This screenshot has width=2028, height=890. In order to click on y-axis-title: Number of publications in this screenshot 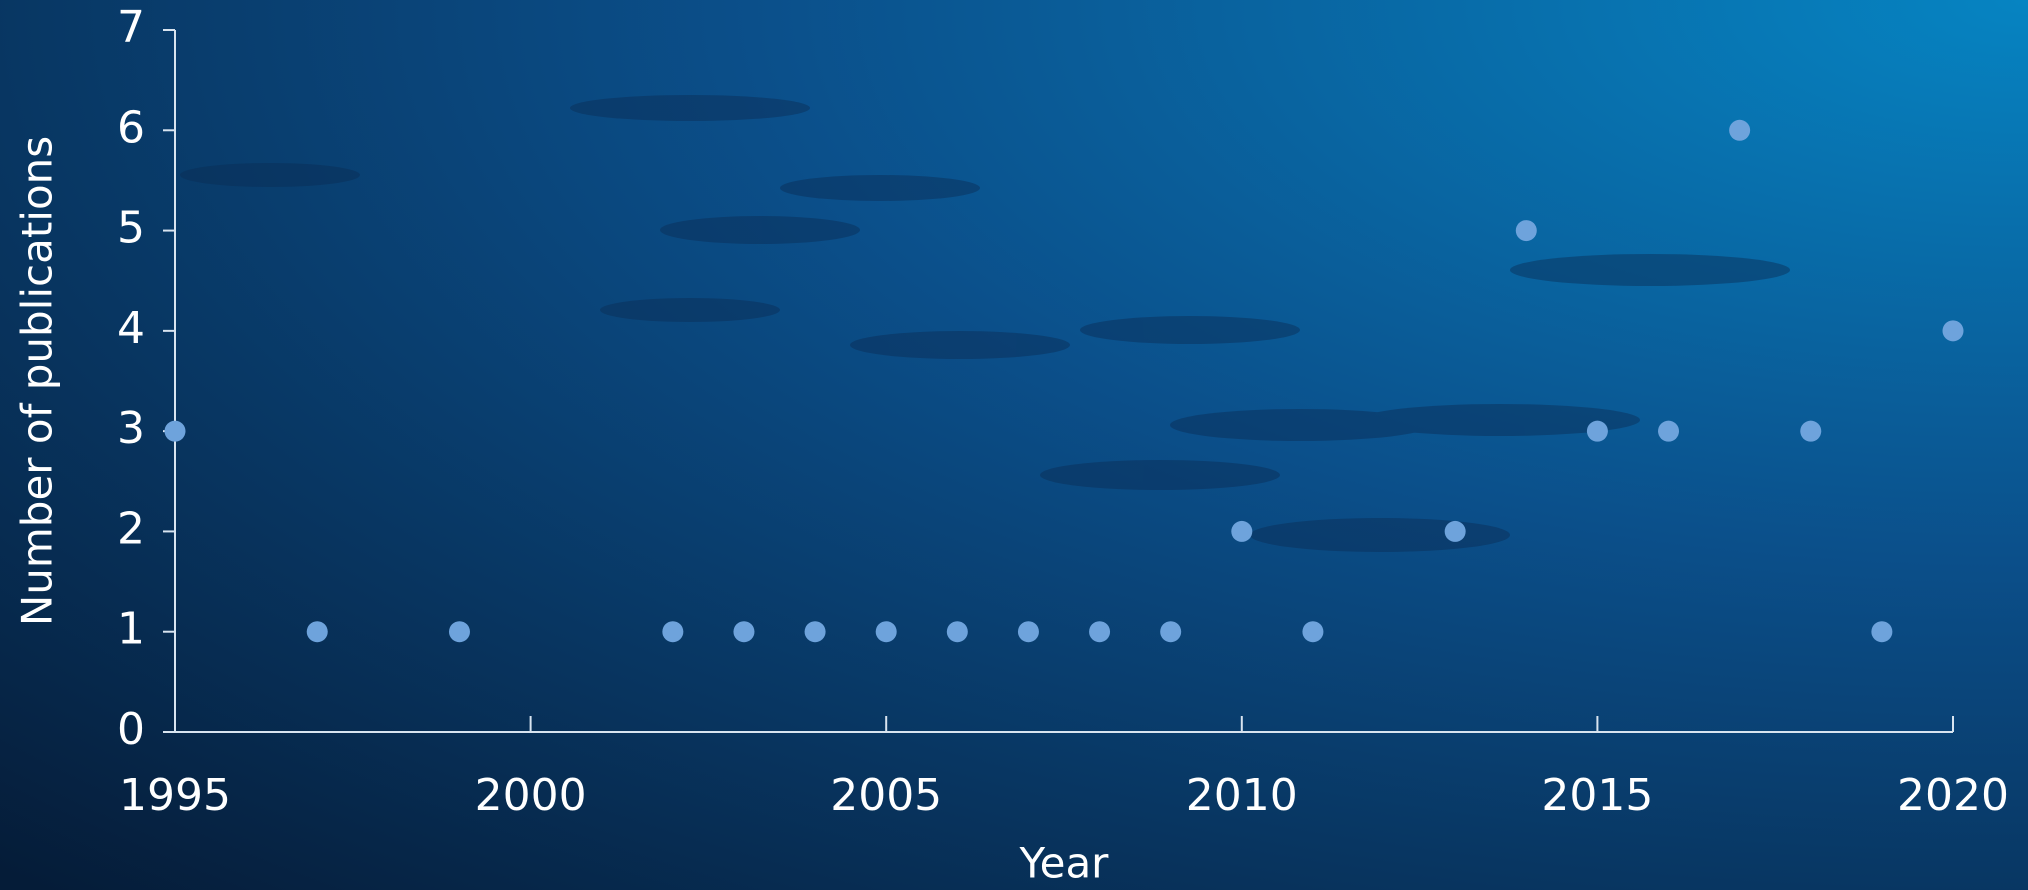, I will do `click(37, 381)`.